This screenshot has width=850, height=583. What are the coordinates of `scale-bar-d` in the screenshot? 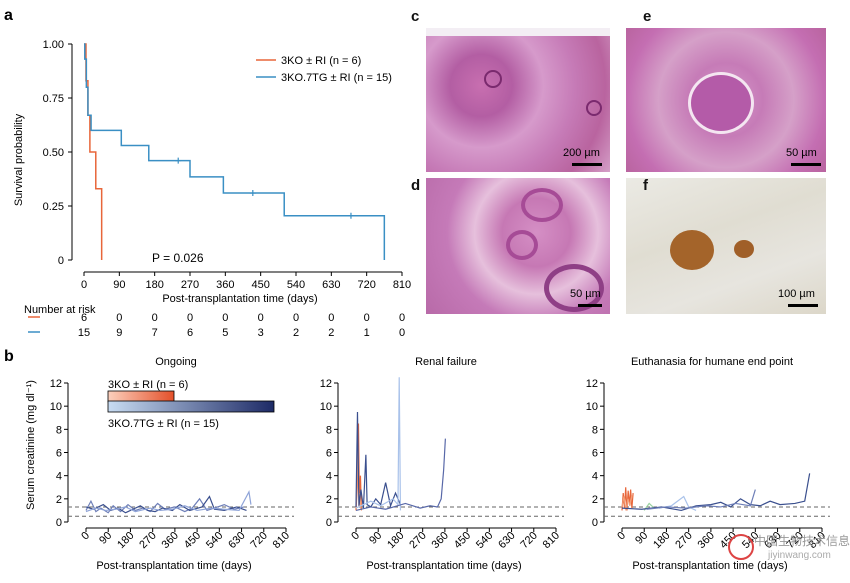 It's located at (590, 305).